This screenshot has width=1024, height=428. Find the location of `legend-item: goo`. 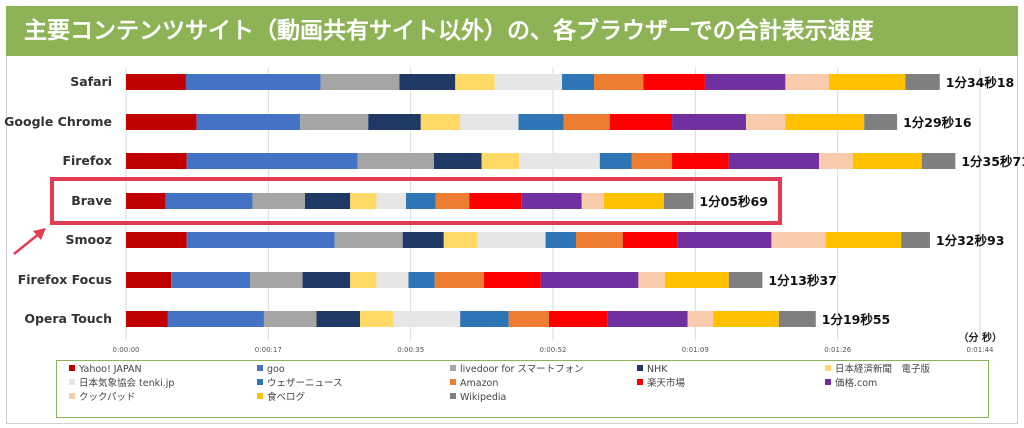

legend-item: goo is located at coordinates (271, 370).